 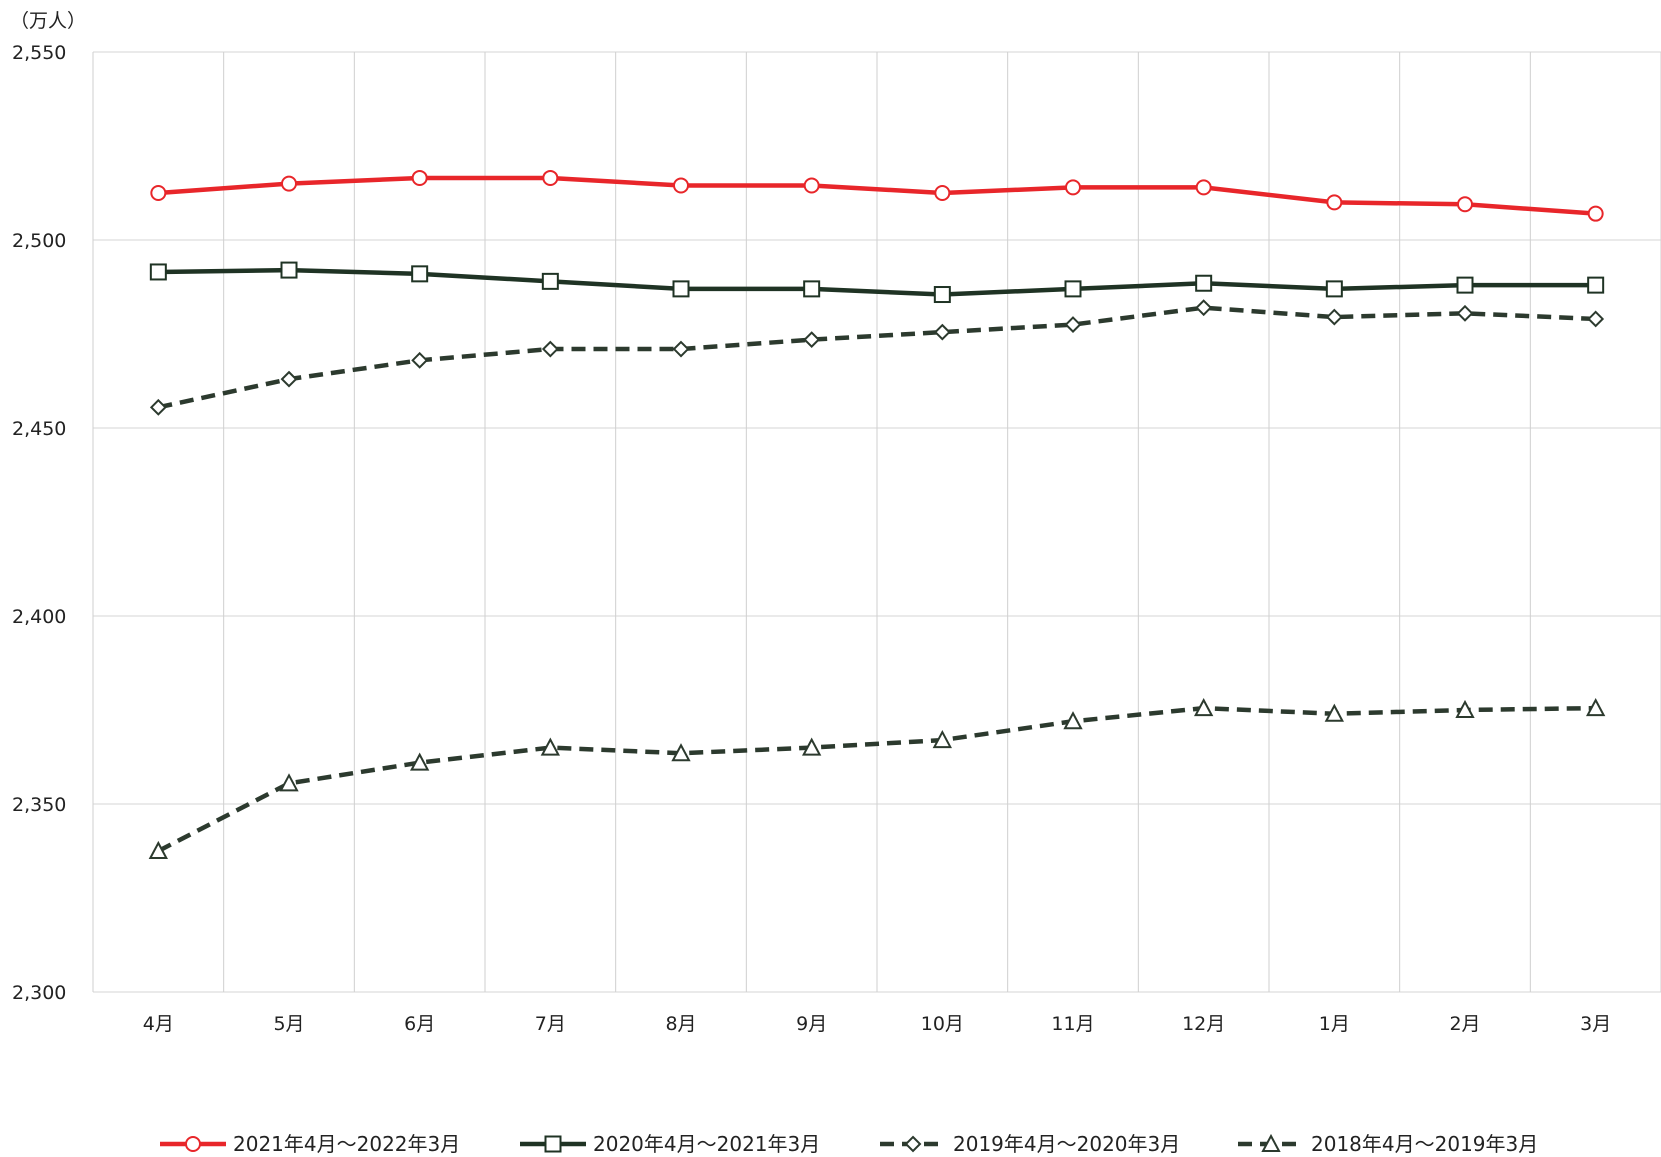 I want to click on y-tick-label: 2,450, so click(x=39, y=429).